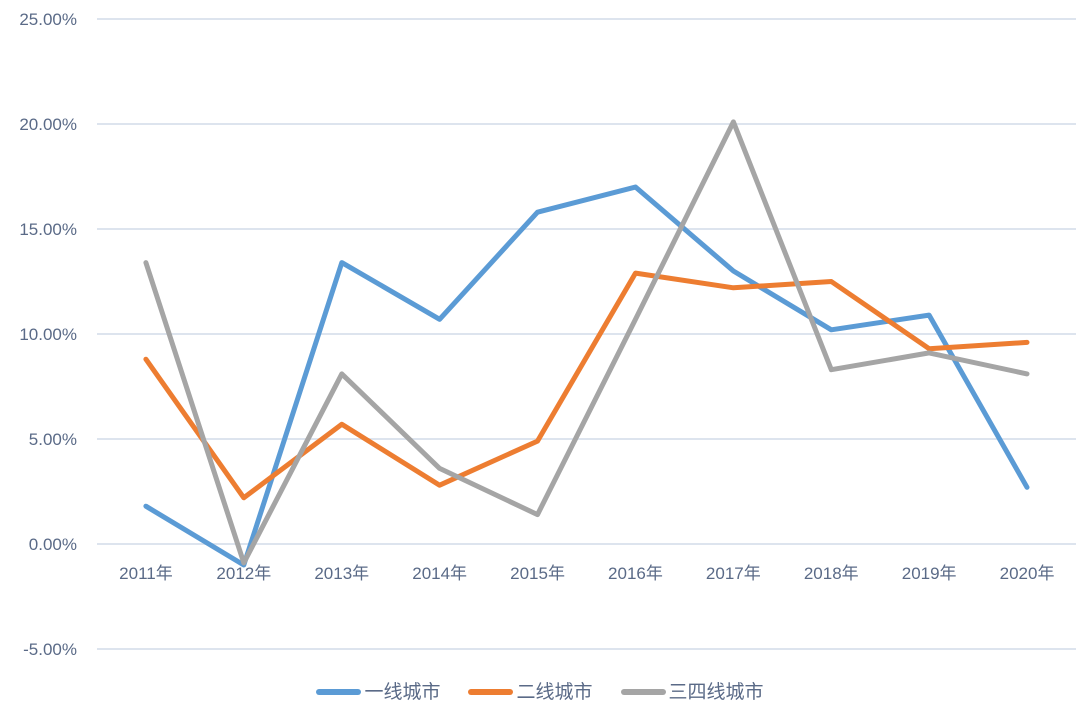 This screenshot has height=714, width=1080. Describe the element at coordinates (1027, 573) in the screenshot. I see `x-axis-tick-label: 2020年` at that location.